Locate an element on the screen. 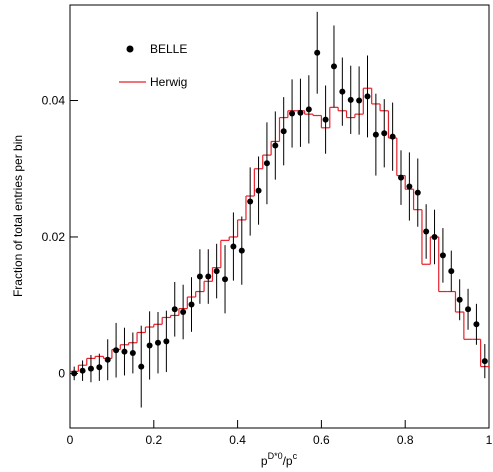  x-tick-label: 0 is located at coordinates (70, 440).